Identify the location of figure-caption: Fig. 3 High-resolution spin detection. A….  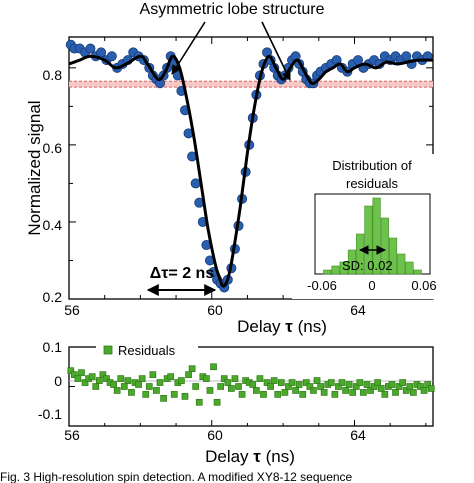
(176, 476).